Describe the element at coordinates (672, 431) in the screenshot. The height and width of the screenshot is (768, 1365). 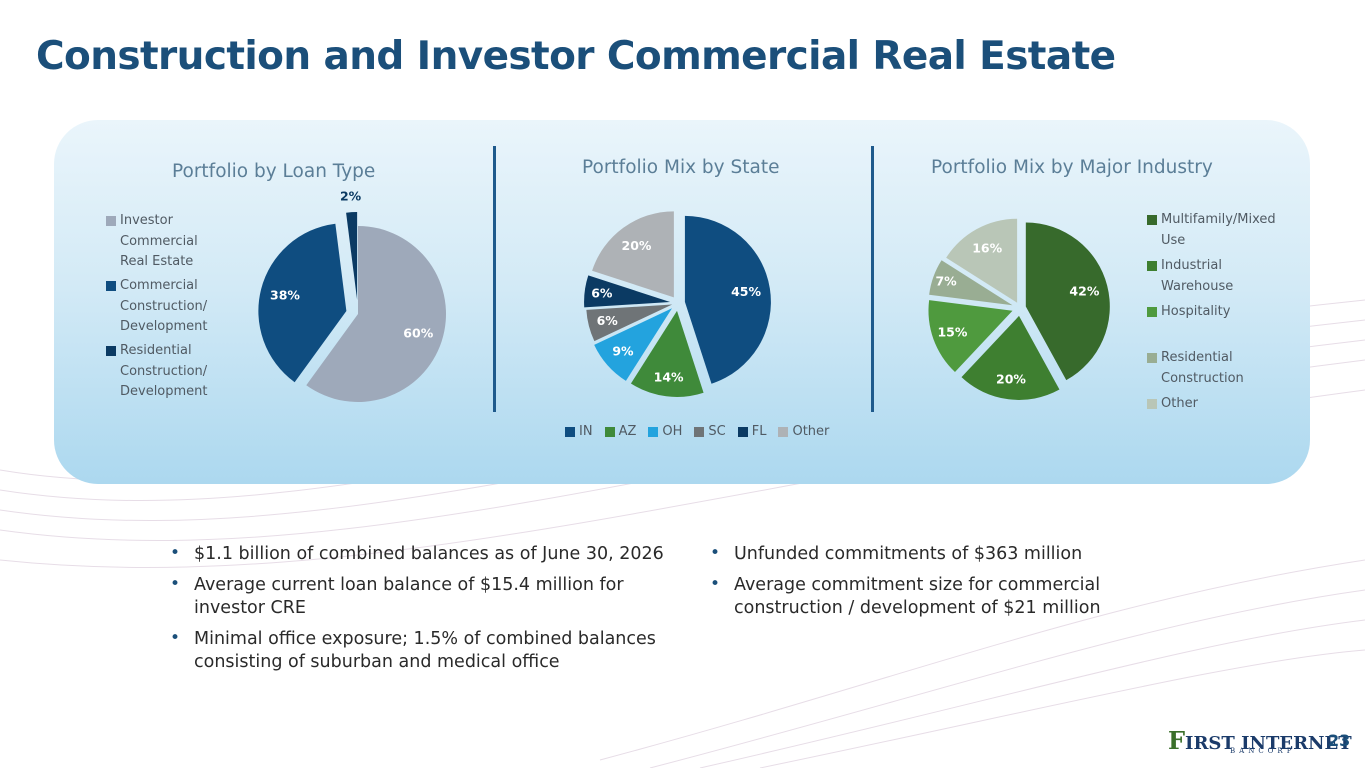
I see `legend-label: OH` at that location.